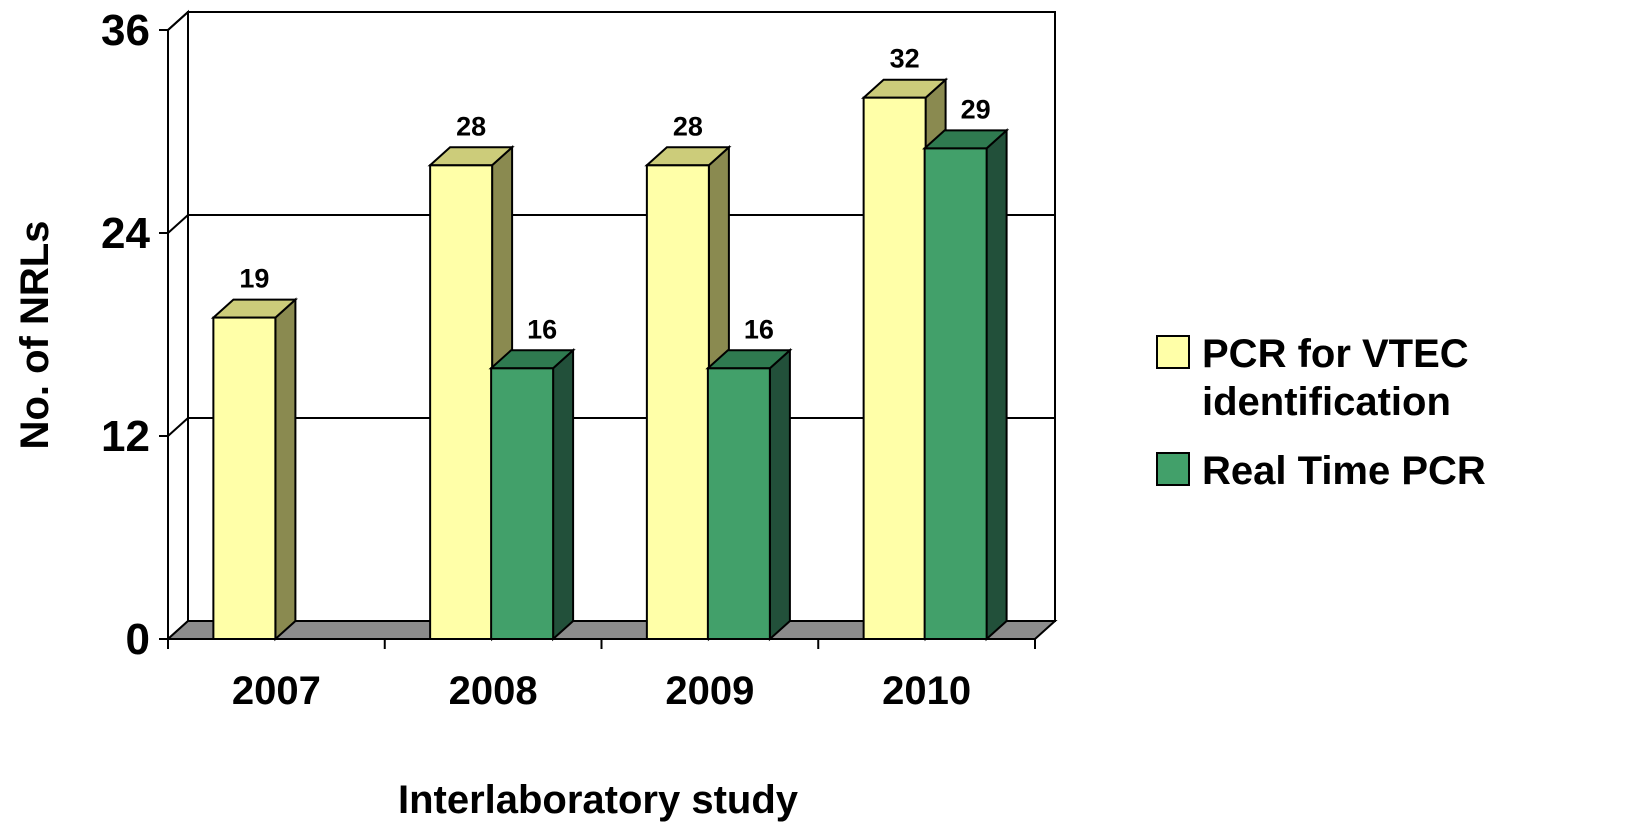 Image resolution: width=1641 pixels, height=827 pixels. I want to click on y-tick-label-12: 12, so click(125, 436).